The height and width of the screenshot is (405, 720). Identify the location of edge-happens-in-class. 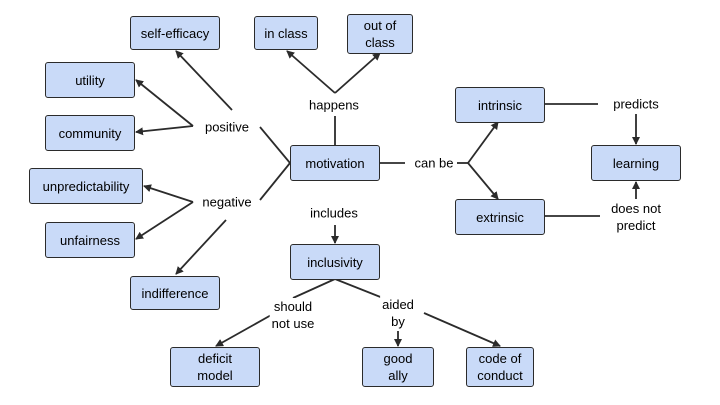
(311, 72).